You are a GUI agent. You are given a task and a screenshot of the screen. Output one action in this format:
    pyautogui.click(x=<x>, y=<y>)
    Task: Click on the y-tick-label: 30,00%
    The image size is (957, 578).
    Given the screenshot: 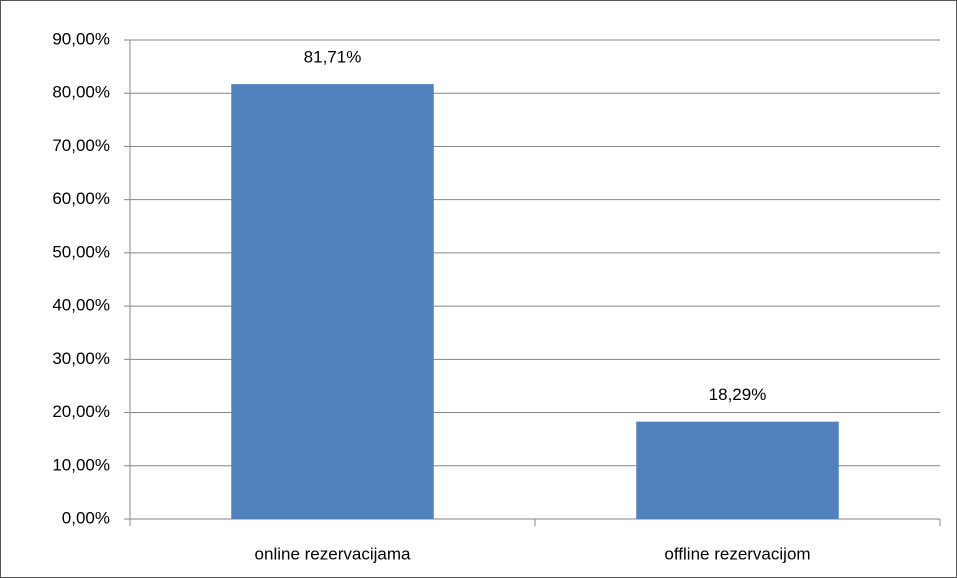 What is the action you would take?
    pyautogui.click(x=81, y=358)
    